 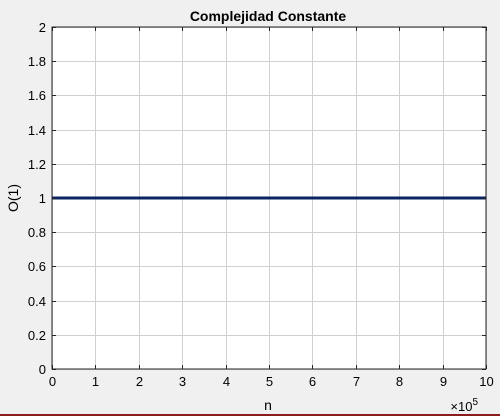 I want to click on x-tick-label: 4, so click(x=226, y=381).